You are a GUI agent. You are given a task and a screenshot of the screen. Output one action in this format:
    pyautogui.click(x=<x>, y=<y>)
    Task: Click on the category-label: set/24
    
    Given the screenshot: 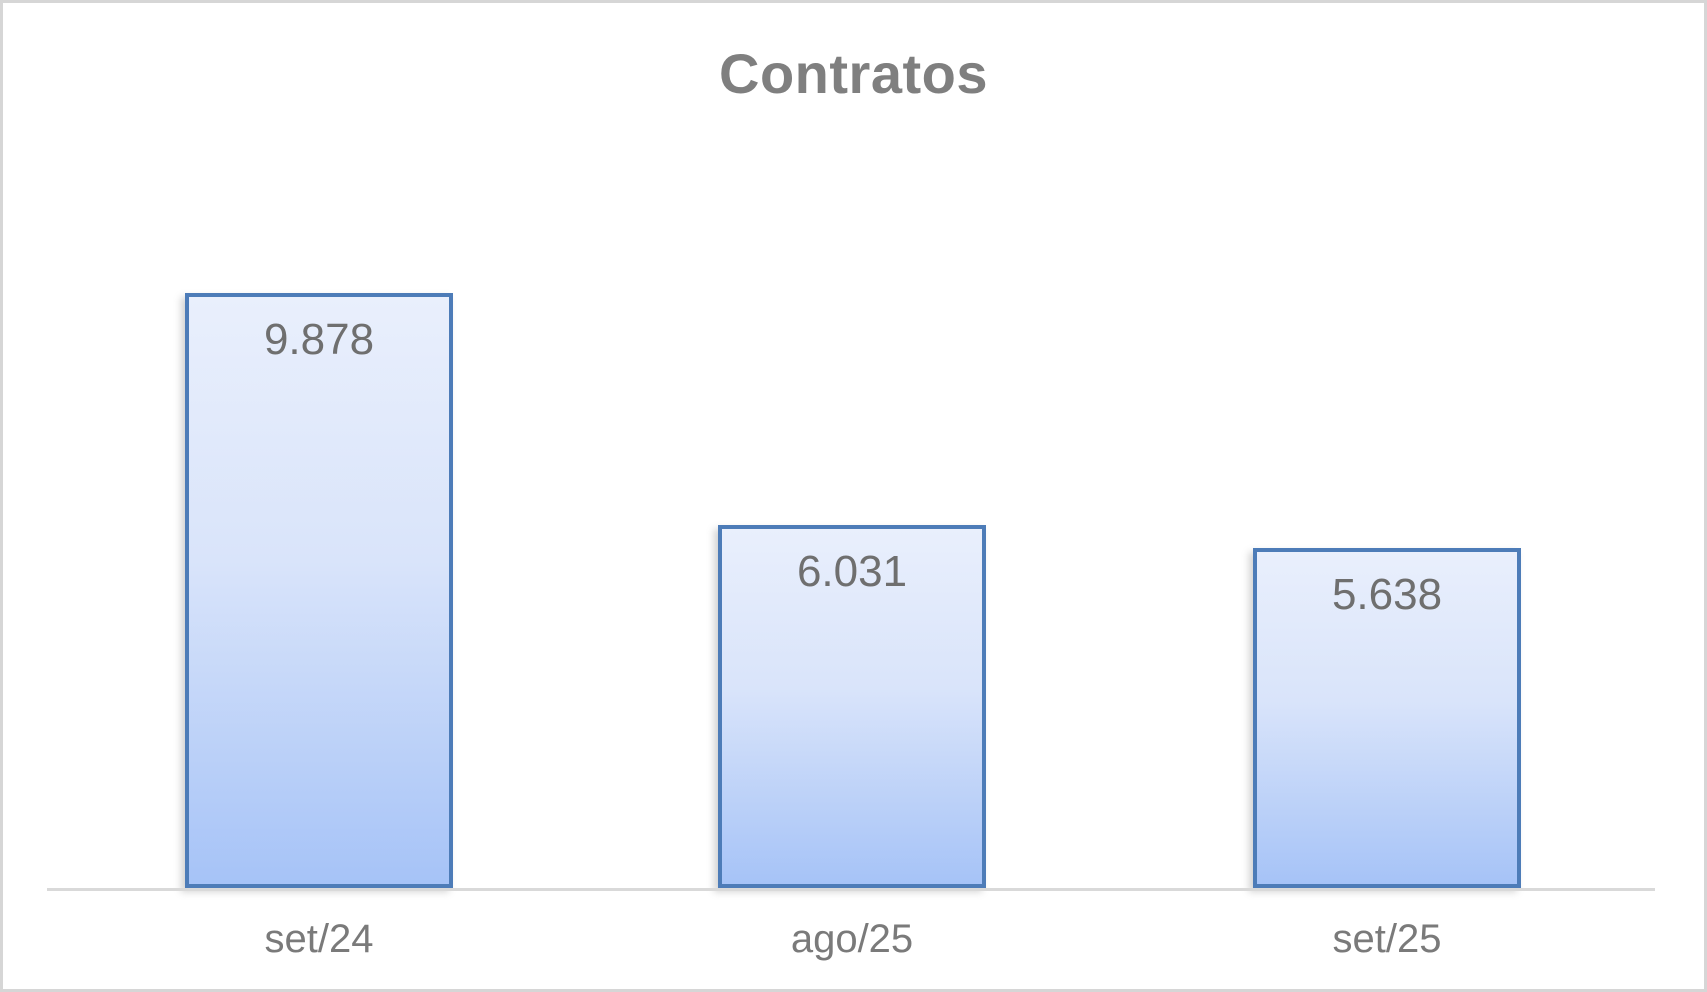 What is the action you would take?
    pyautogui.click(x=319, y=939)
    